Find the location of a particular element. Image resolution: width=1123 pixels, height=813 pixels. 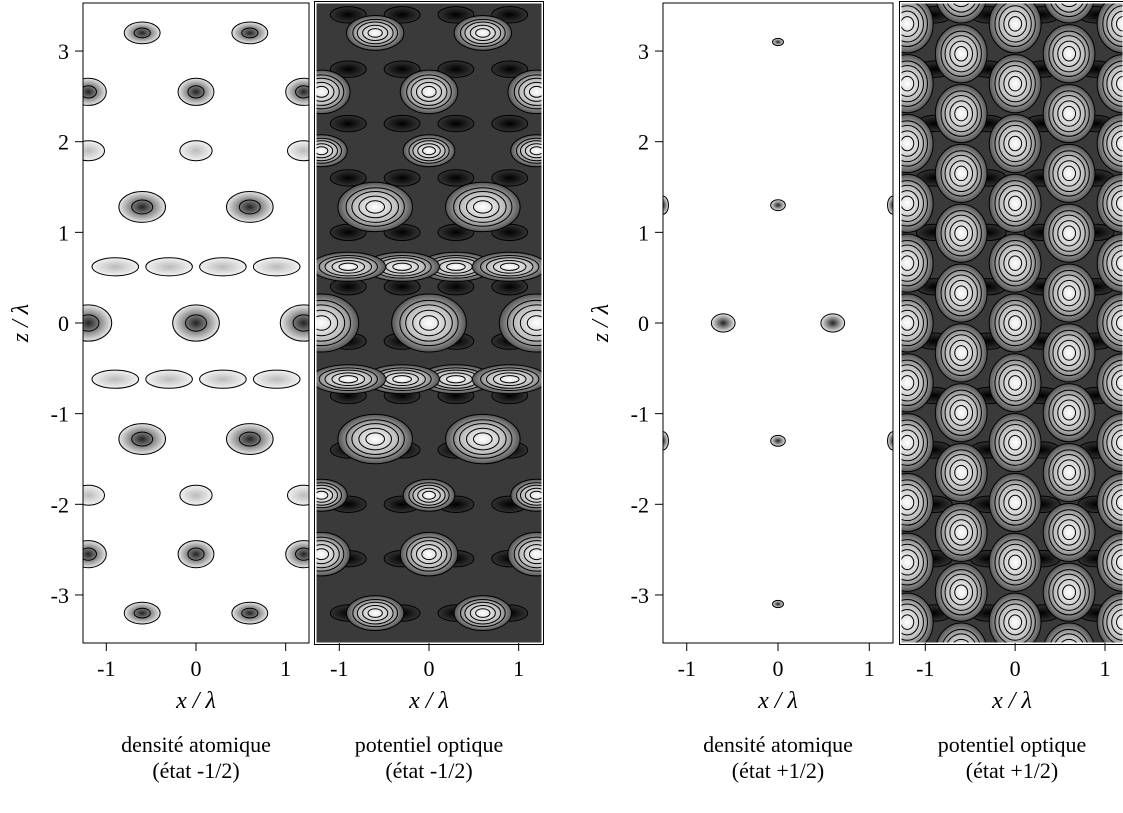

panel-subtitle: (état -1/2) is located at coordinates (195, 770).